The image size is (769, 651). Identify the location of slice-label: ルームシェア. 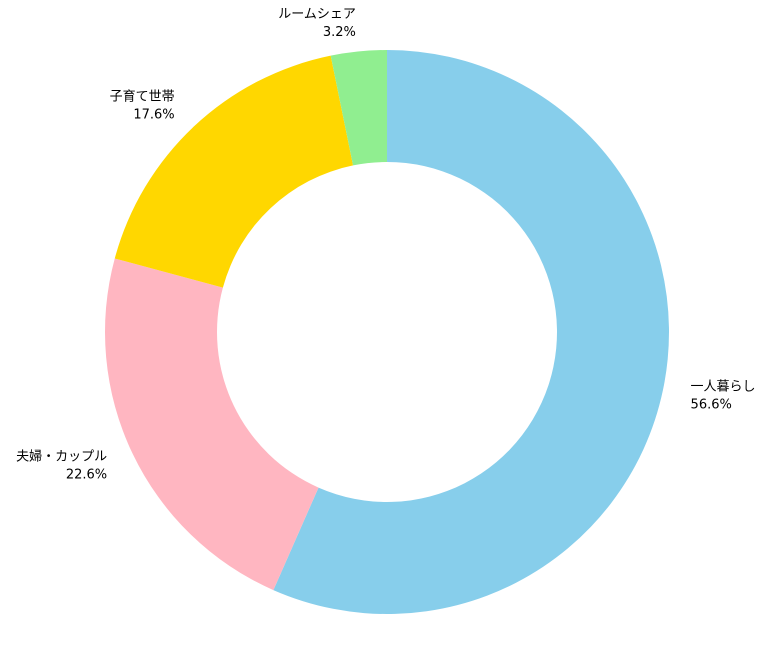
(317, 14).